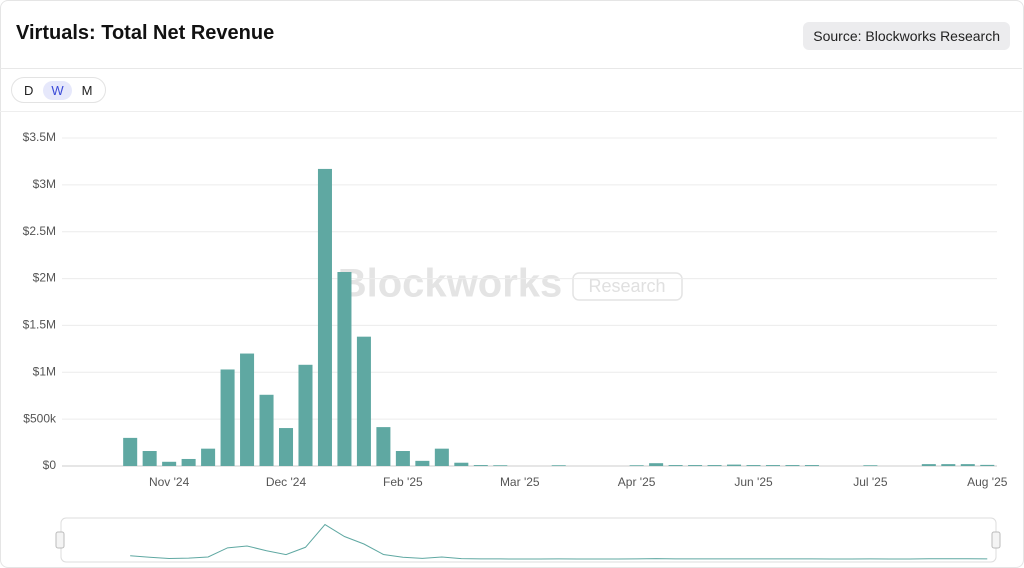 The width and height of the screenshot is (1024, 568). I want to click on navigator-line, so click(559, 541).